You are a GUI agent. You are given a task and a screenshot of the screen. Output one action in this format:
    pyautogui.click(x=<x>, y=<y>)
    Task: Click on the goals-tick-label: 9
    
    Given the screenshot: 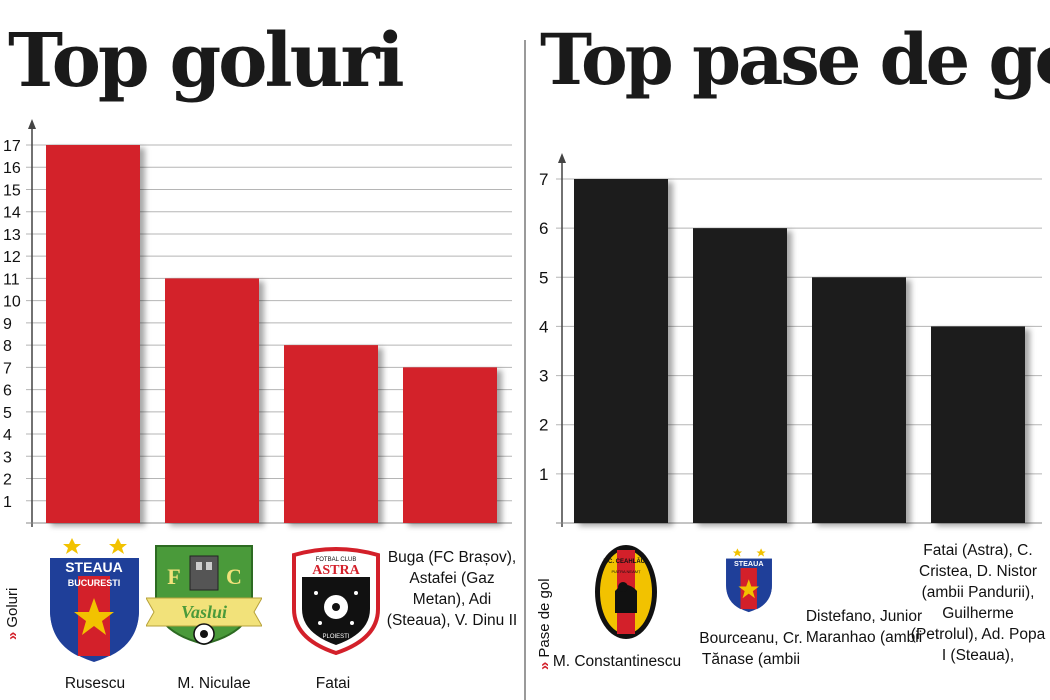 What is the action you would take?
    pyautogui.click(x=7, y=324)
    